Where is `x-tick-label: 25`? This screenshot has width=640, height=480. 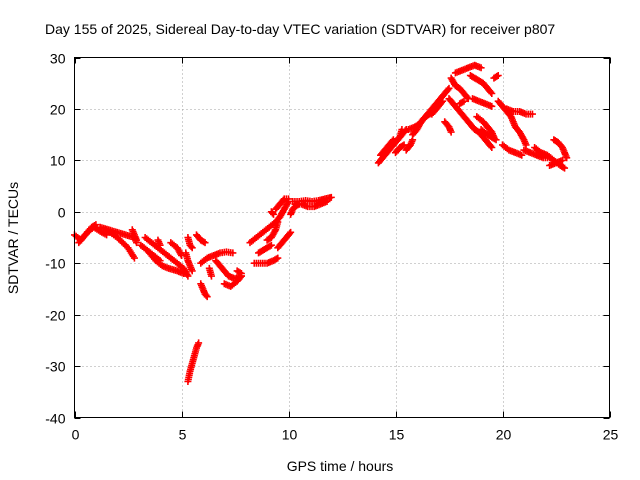 x-tick-label: 25 is located at coordinates (611, 435).